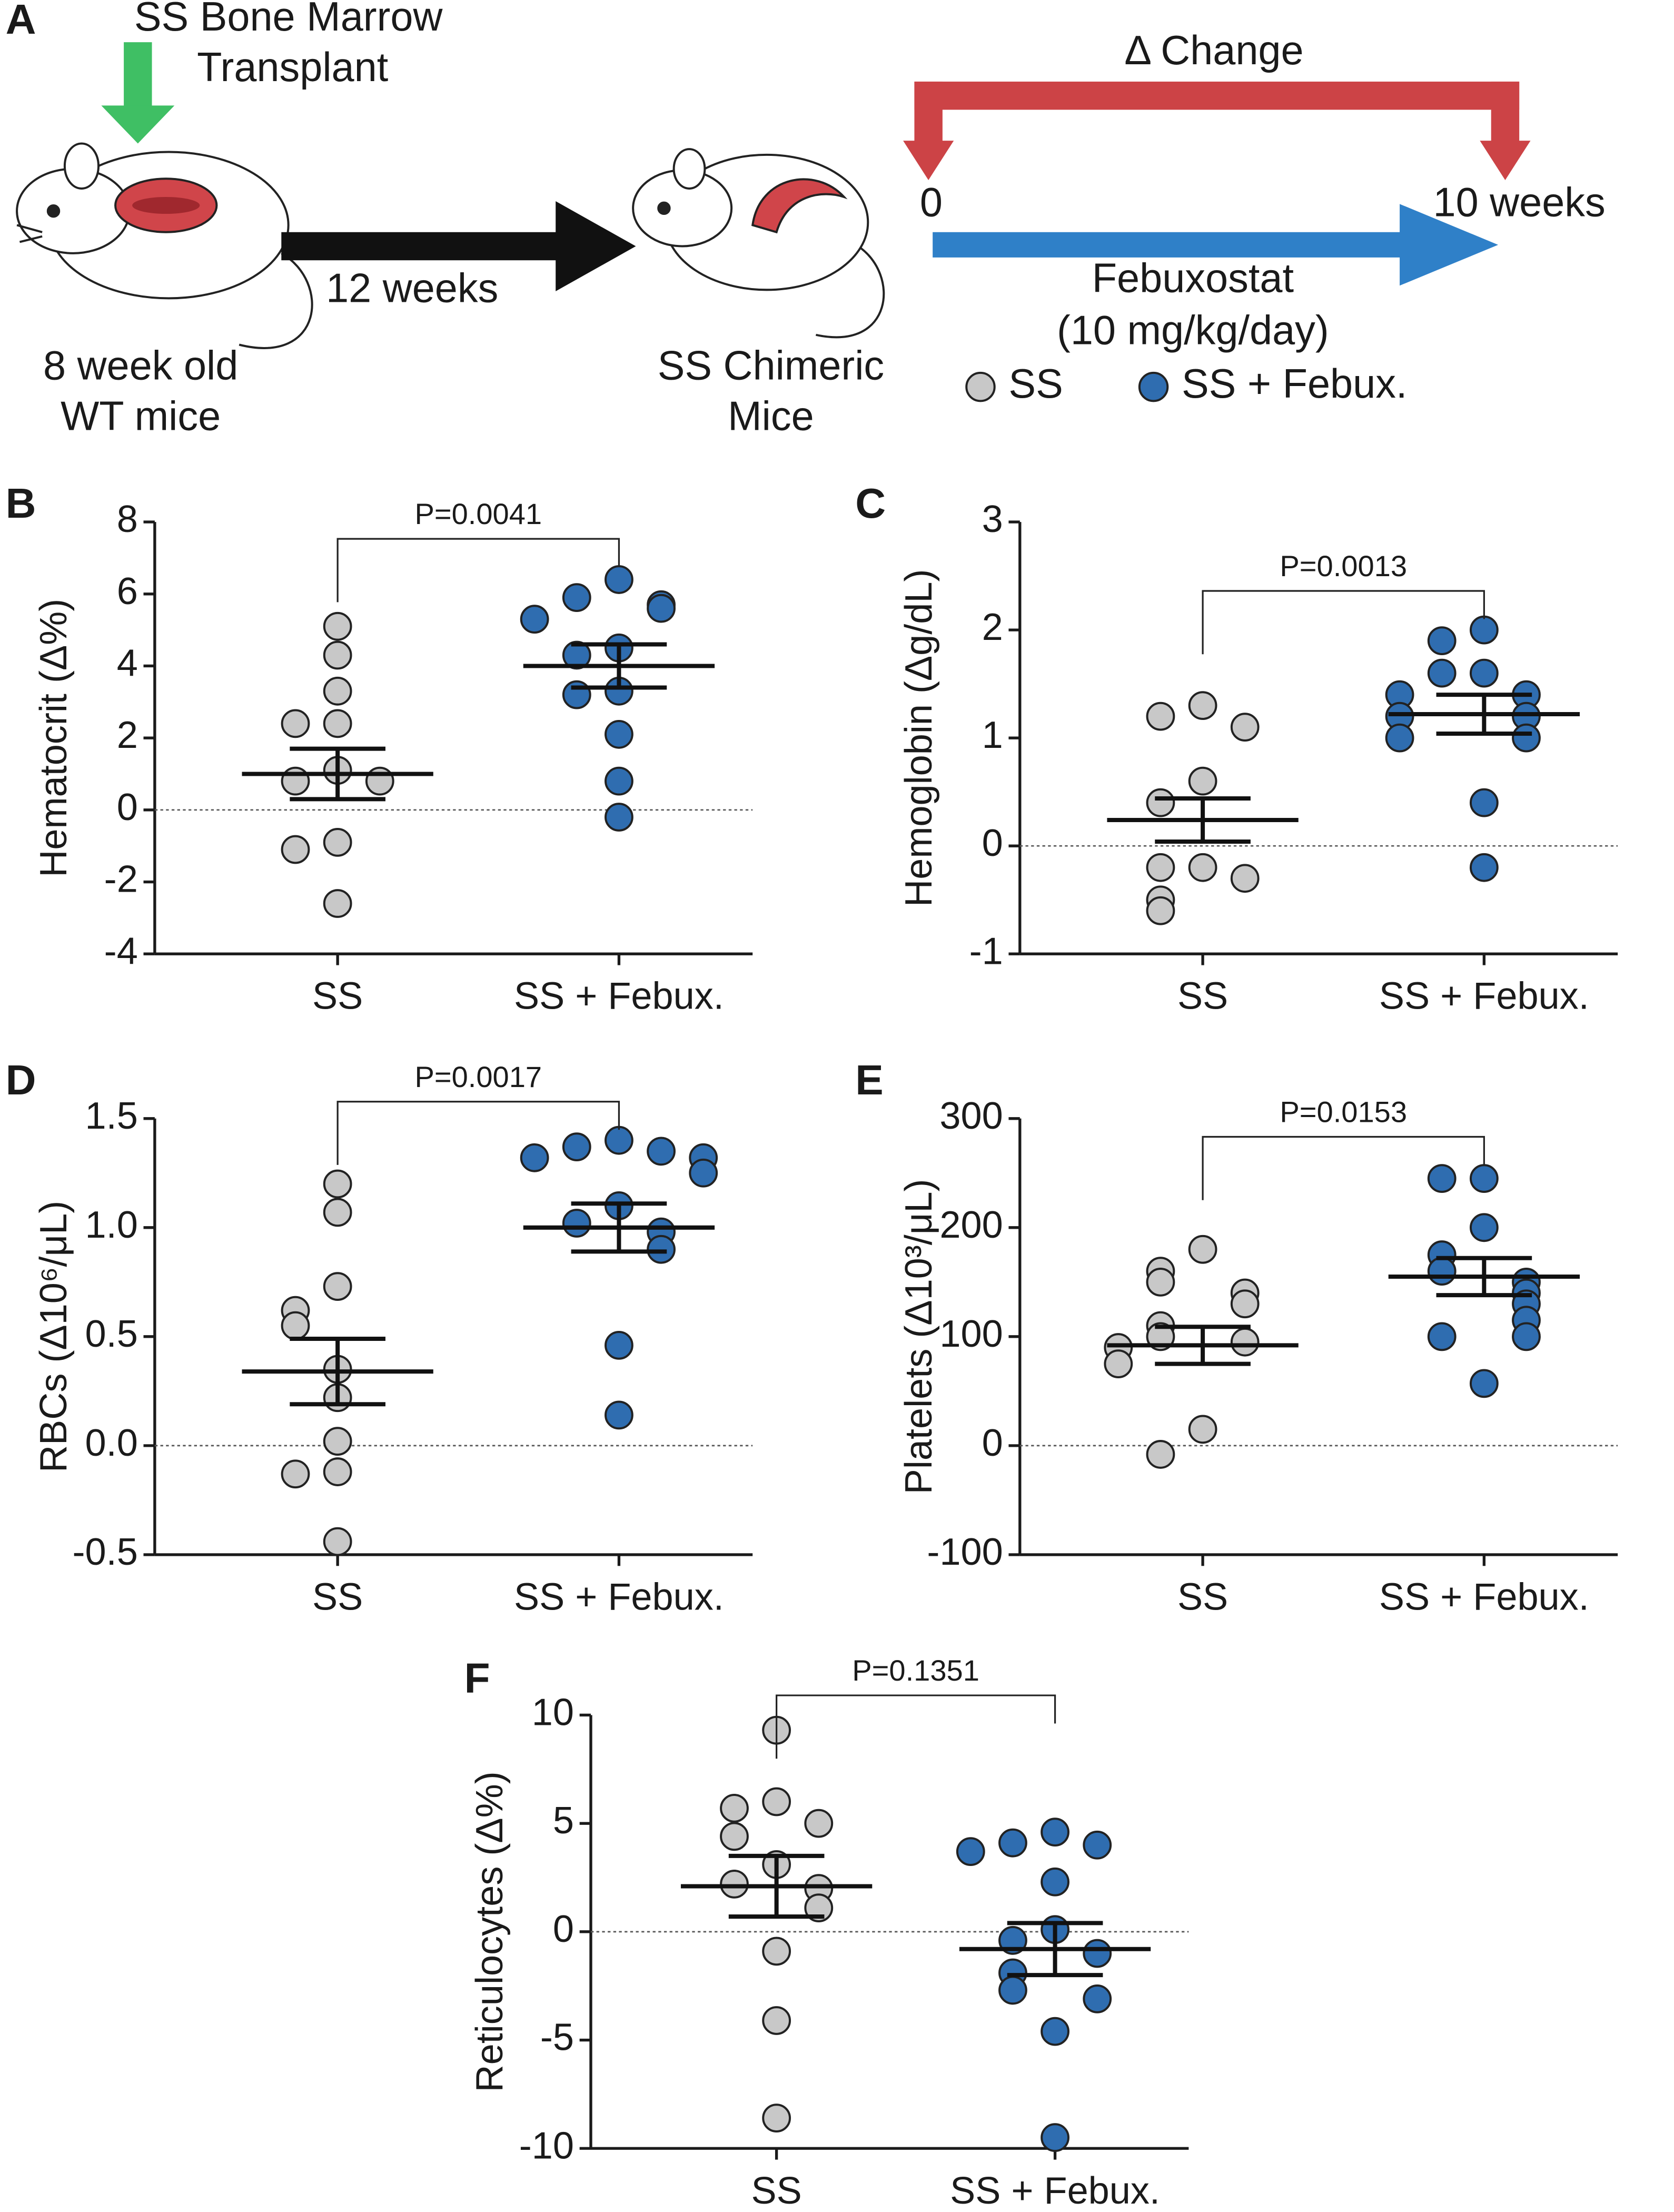 The height and width of the screenshot is (2212, 1674). Describe the element at coordinates (1343, 1112) in the screenshot. I see `p-value: P=0.0153` at that location.